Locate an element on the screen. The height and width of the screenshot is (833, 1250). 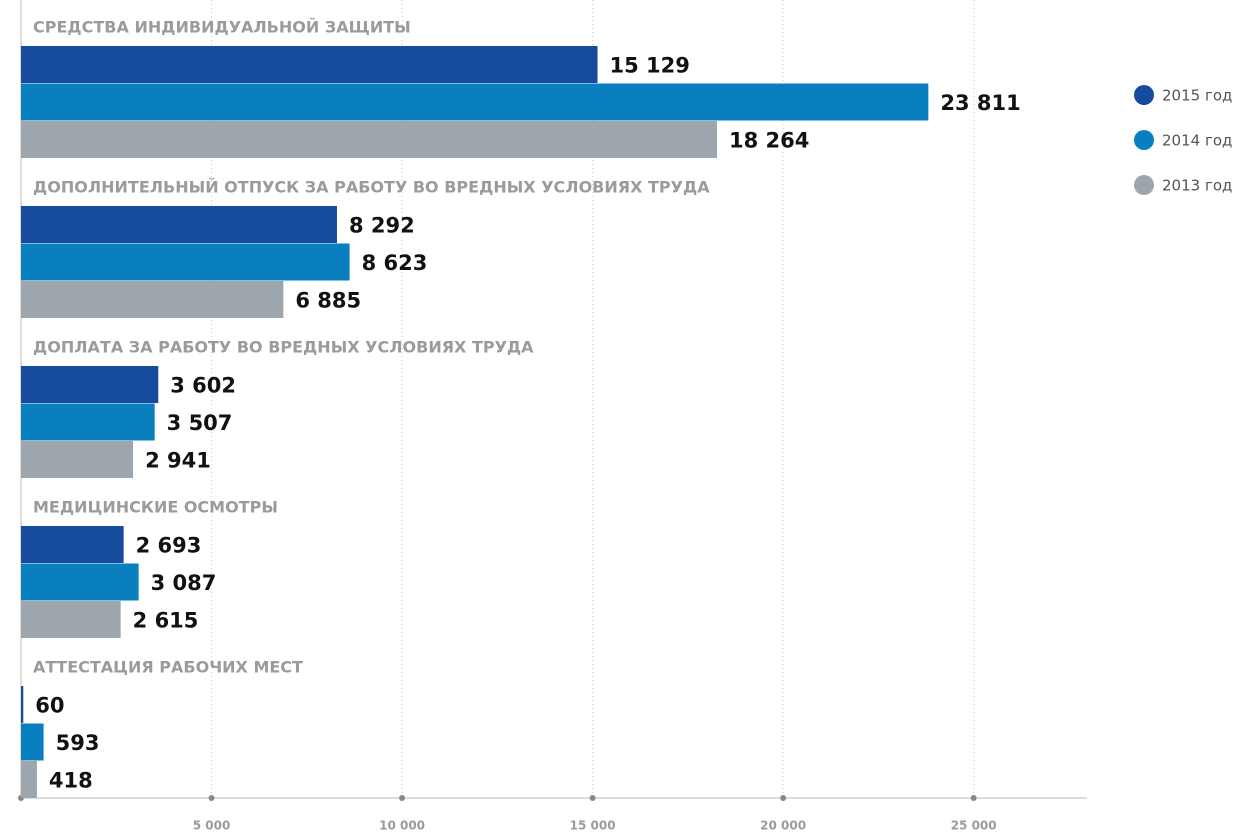
value-label: 23 811 is located at coordinates (980, 103).